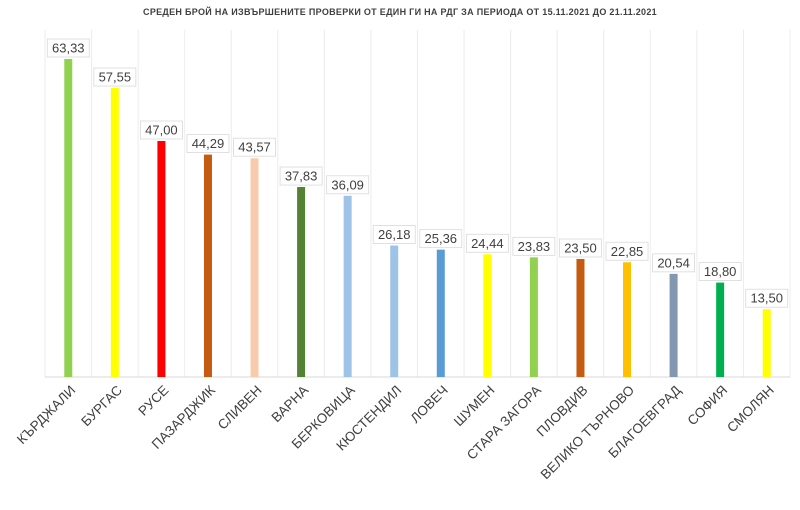 Image resolution: width=800 pixels, height=510 pixels. What do you see at coordinates (474, 406) in the screenshot?
I see `category-label: ШУМЕН` at bounding box center [474, 406].